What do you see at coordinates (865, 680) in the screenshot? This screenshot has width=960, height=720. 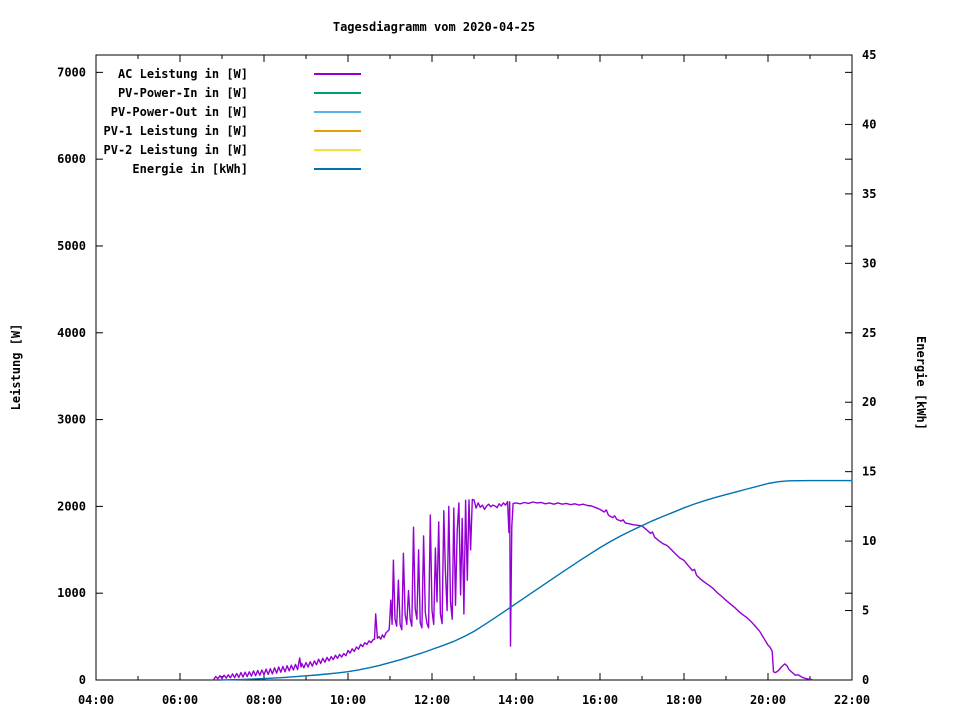 I see `y-tick-label-right: 0` at bounding box center [865, 680].